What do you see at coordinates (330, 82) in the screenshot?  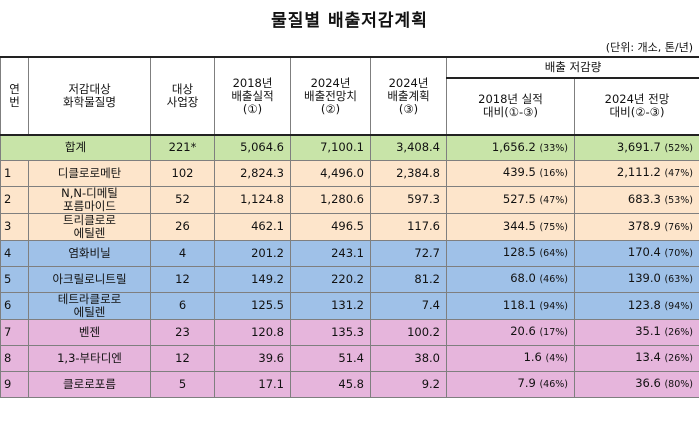 I see `header-forecast-2024-line1: 2024년` at bounding box center [330, 82].